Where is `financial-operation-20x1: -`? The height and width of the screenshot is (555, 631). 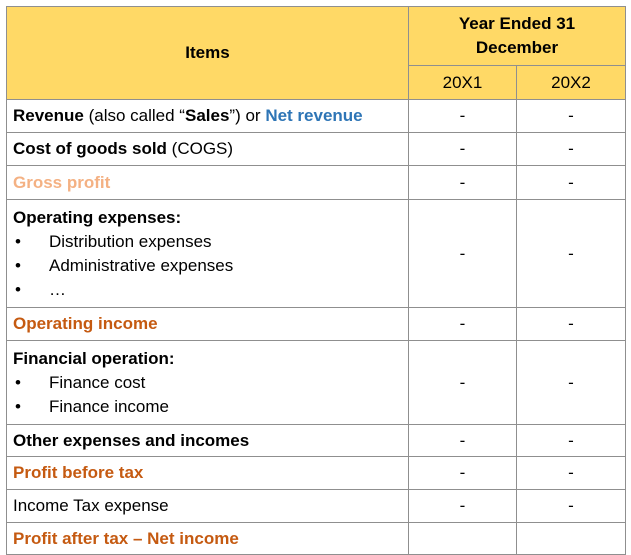 financial-operation-20x1: - is located at coordinates (462, 382).